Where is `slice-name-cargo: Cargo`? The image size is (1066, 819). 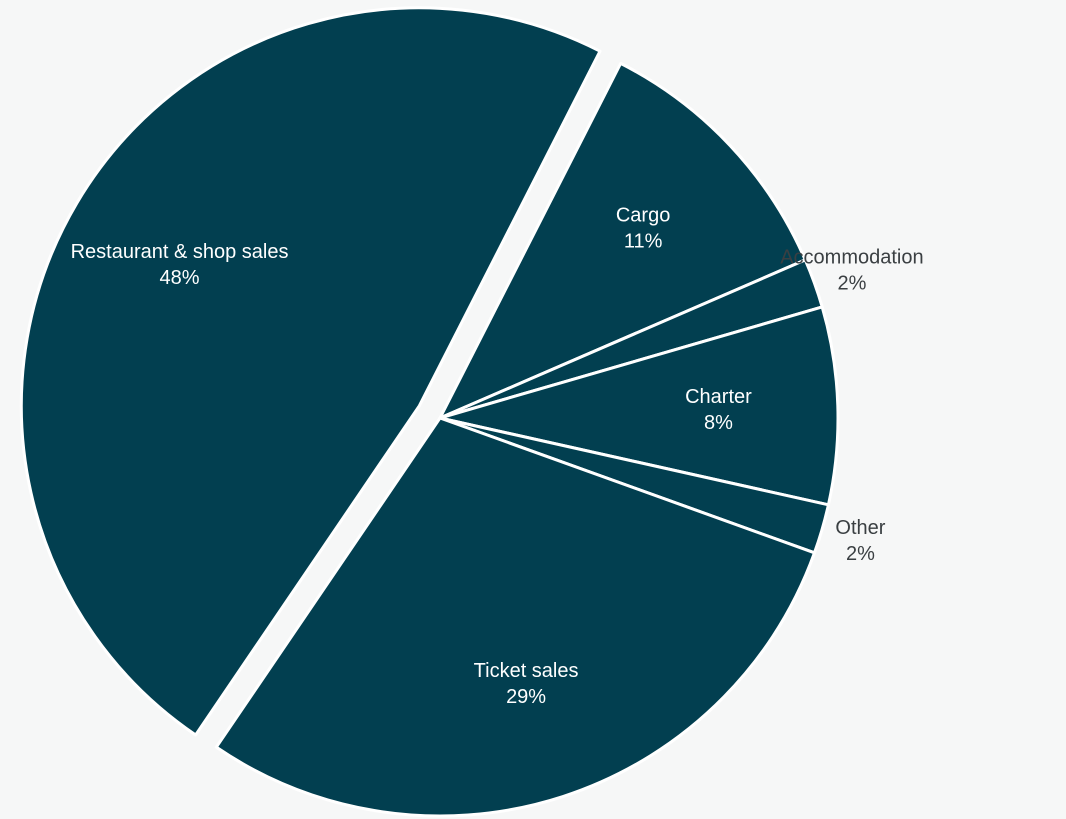 slice-name-cargo: Cargo is located at coordinates (643, 215).